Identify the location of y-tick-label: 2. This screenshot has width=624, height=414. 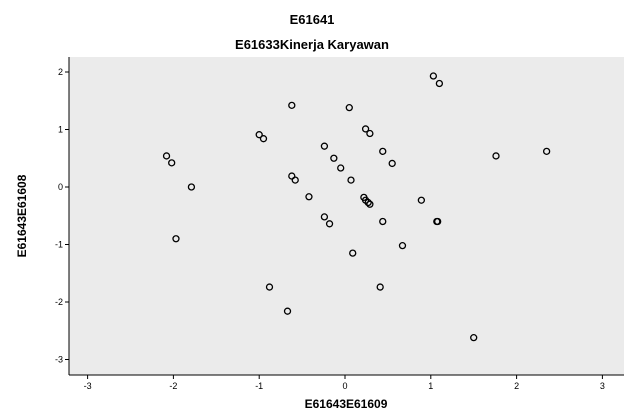
(60, 72).